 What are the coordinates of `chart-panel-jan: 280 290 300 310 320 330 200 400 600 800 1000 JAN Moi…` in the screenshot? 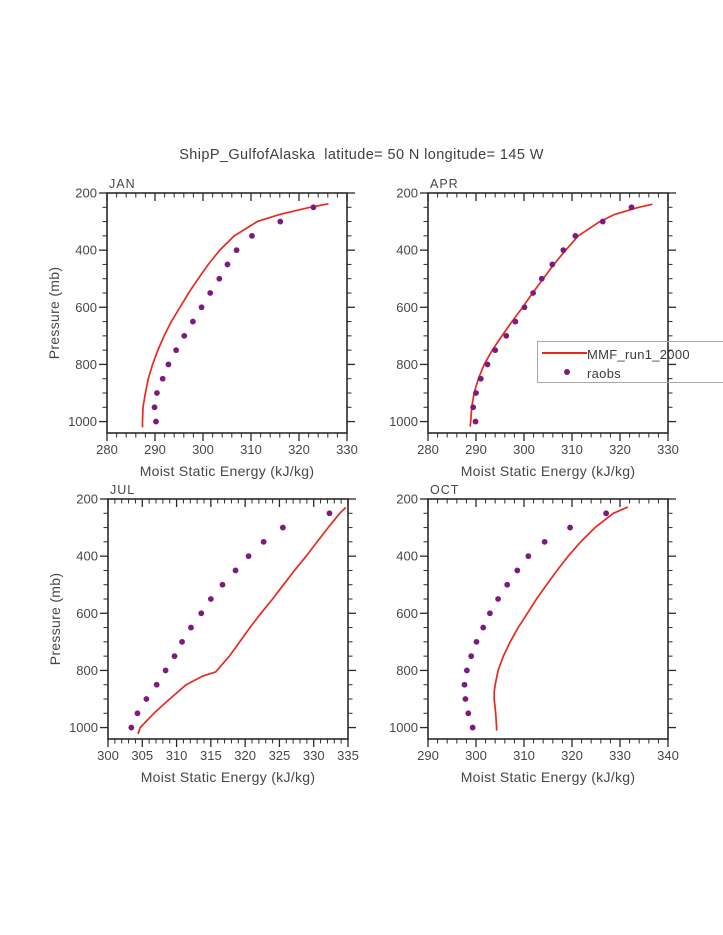 It's located at (202, 328).